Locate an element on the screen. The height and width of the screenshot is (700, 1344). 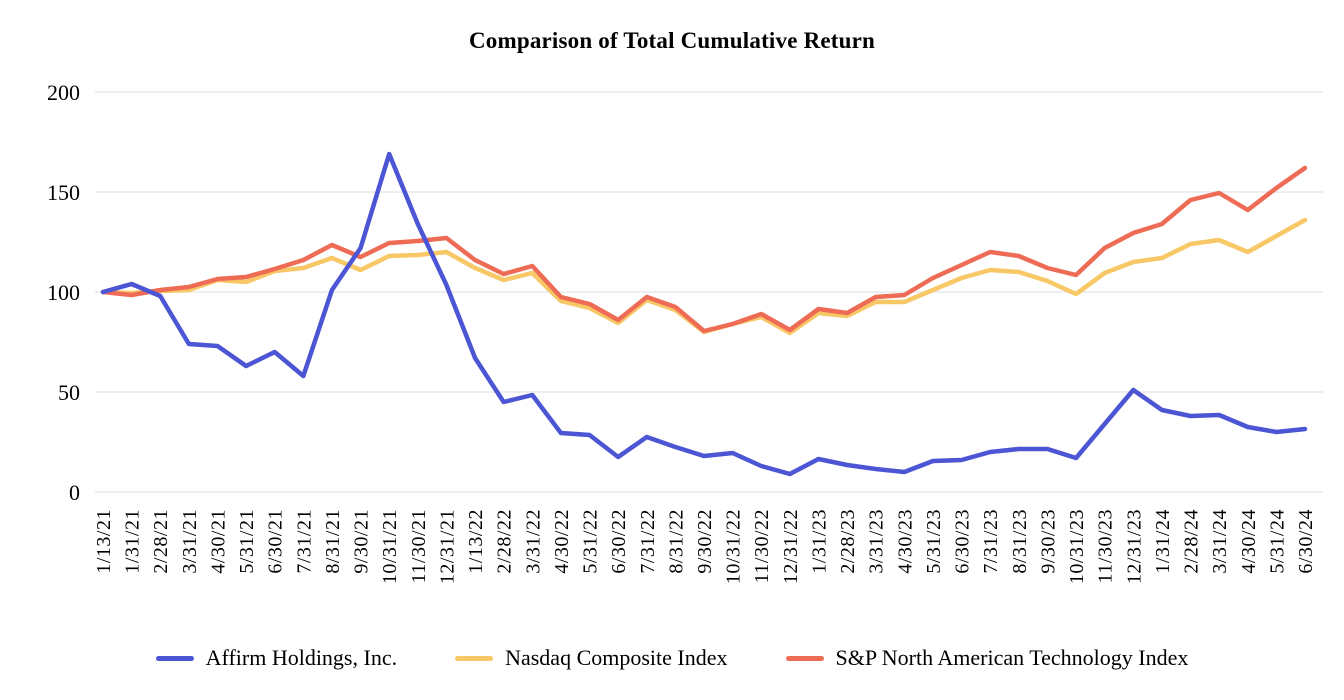
legend-item: Affirm Holdings, Inc. is located at coordinates (276, 658).